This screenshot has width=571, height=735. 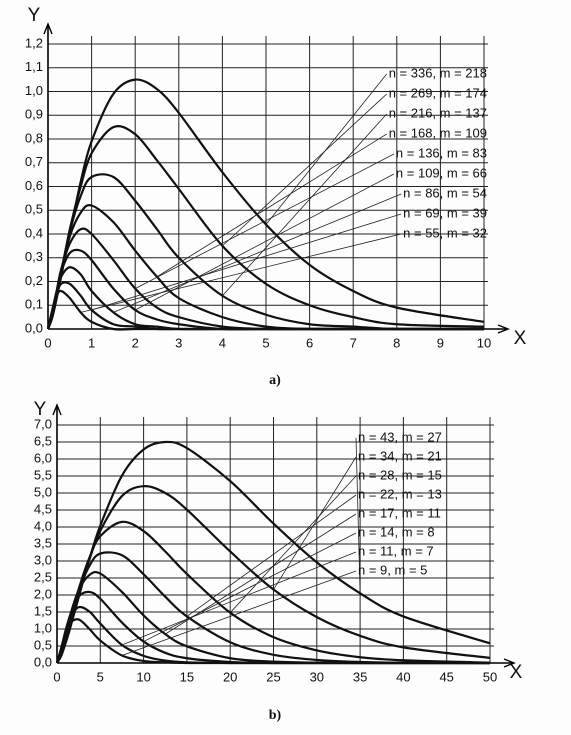 What do you see at coordinates (441, 152) in the screenshot?
I see `legend-label: n = 136, m = 83` at bounding box center [441, 152].